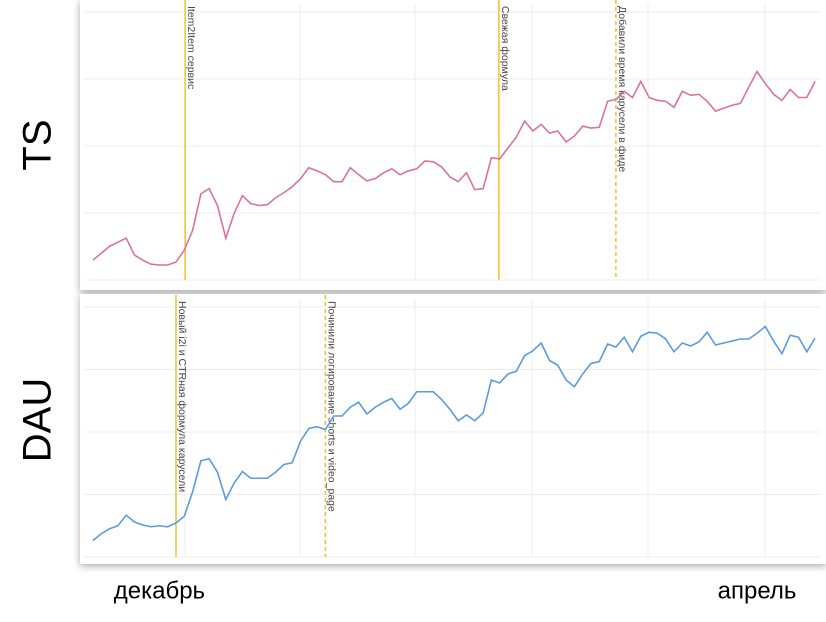 Image resolution: width=826 pixels, height=622 pixels. I want to click on annotation-label: Добавили время карусели в фиде, so click(622, 89).